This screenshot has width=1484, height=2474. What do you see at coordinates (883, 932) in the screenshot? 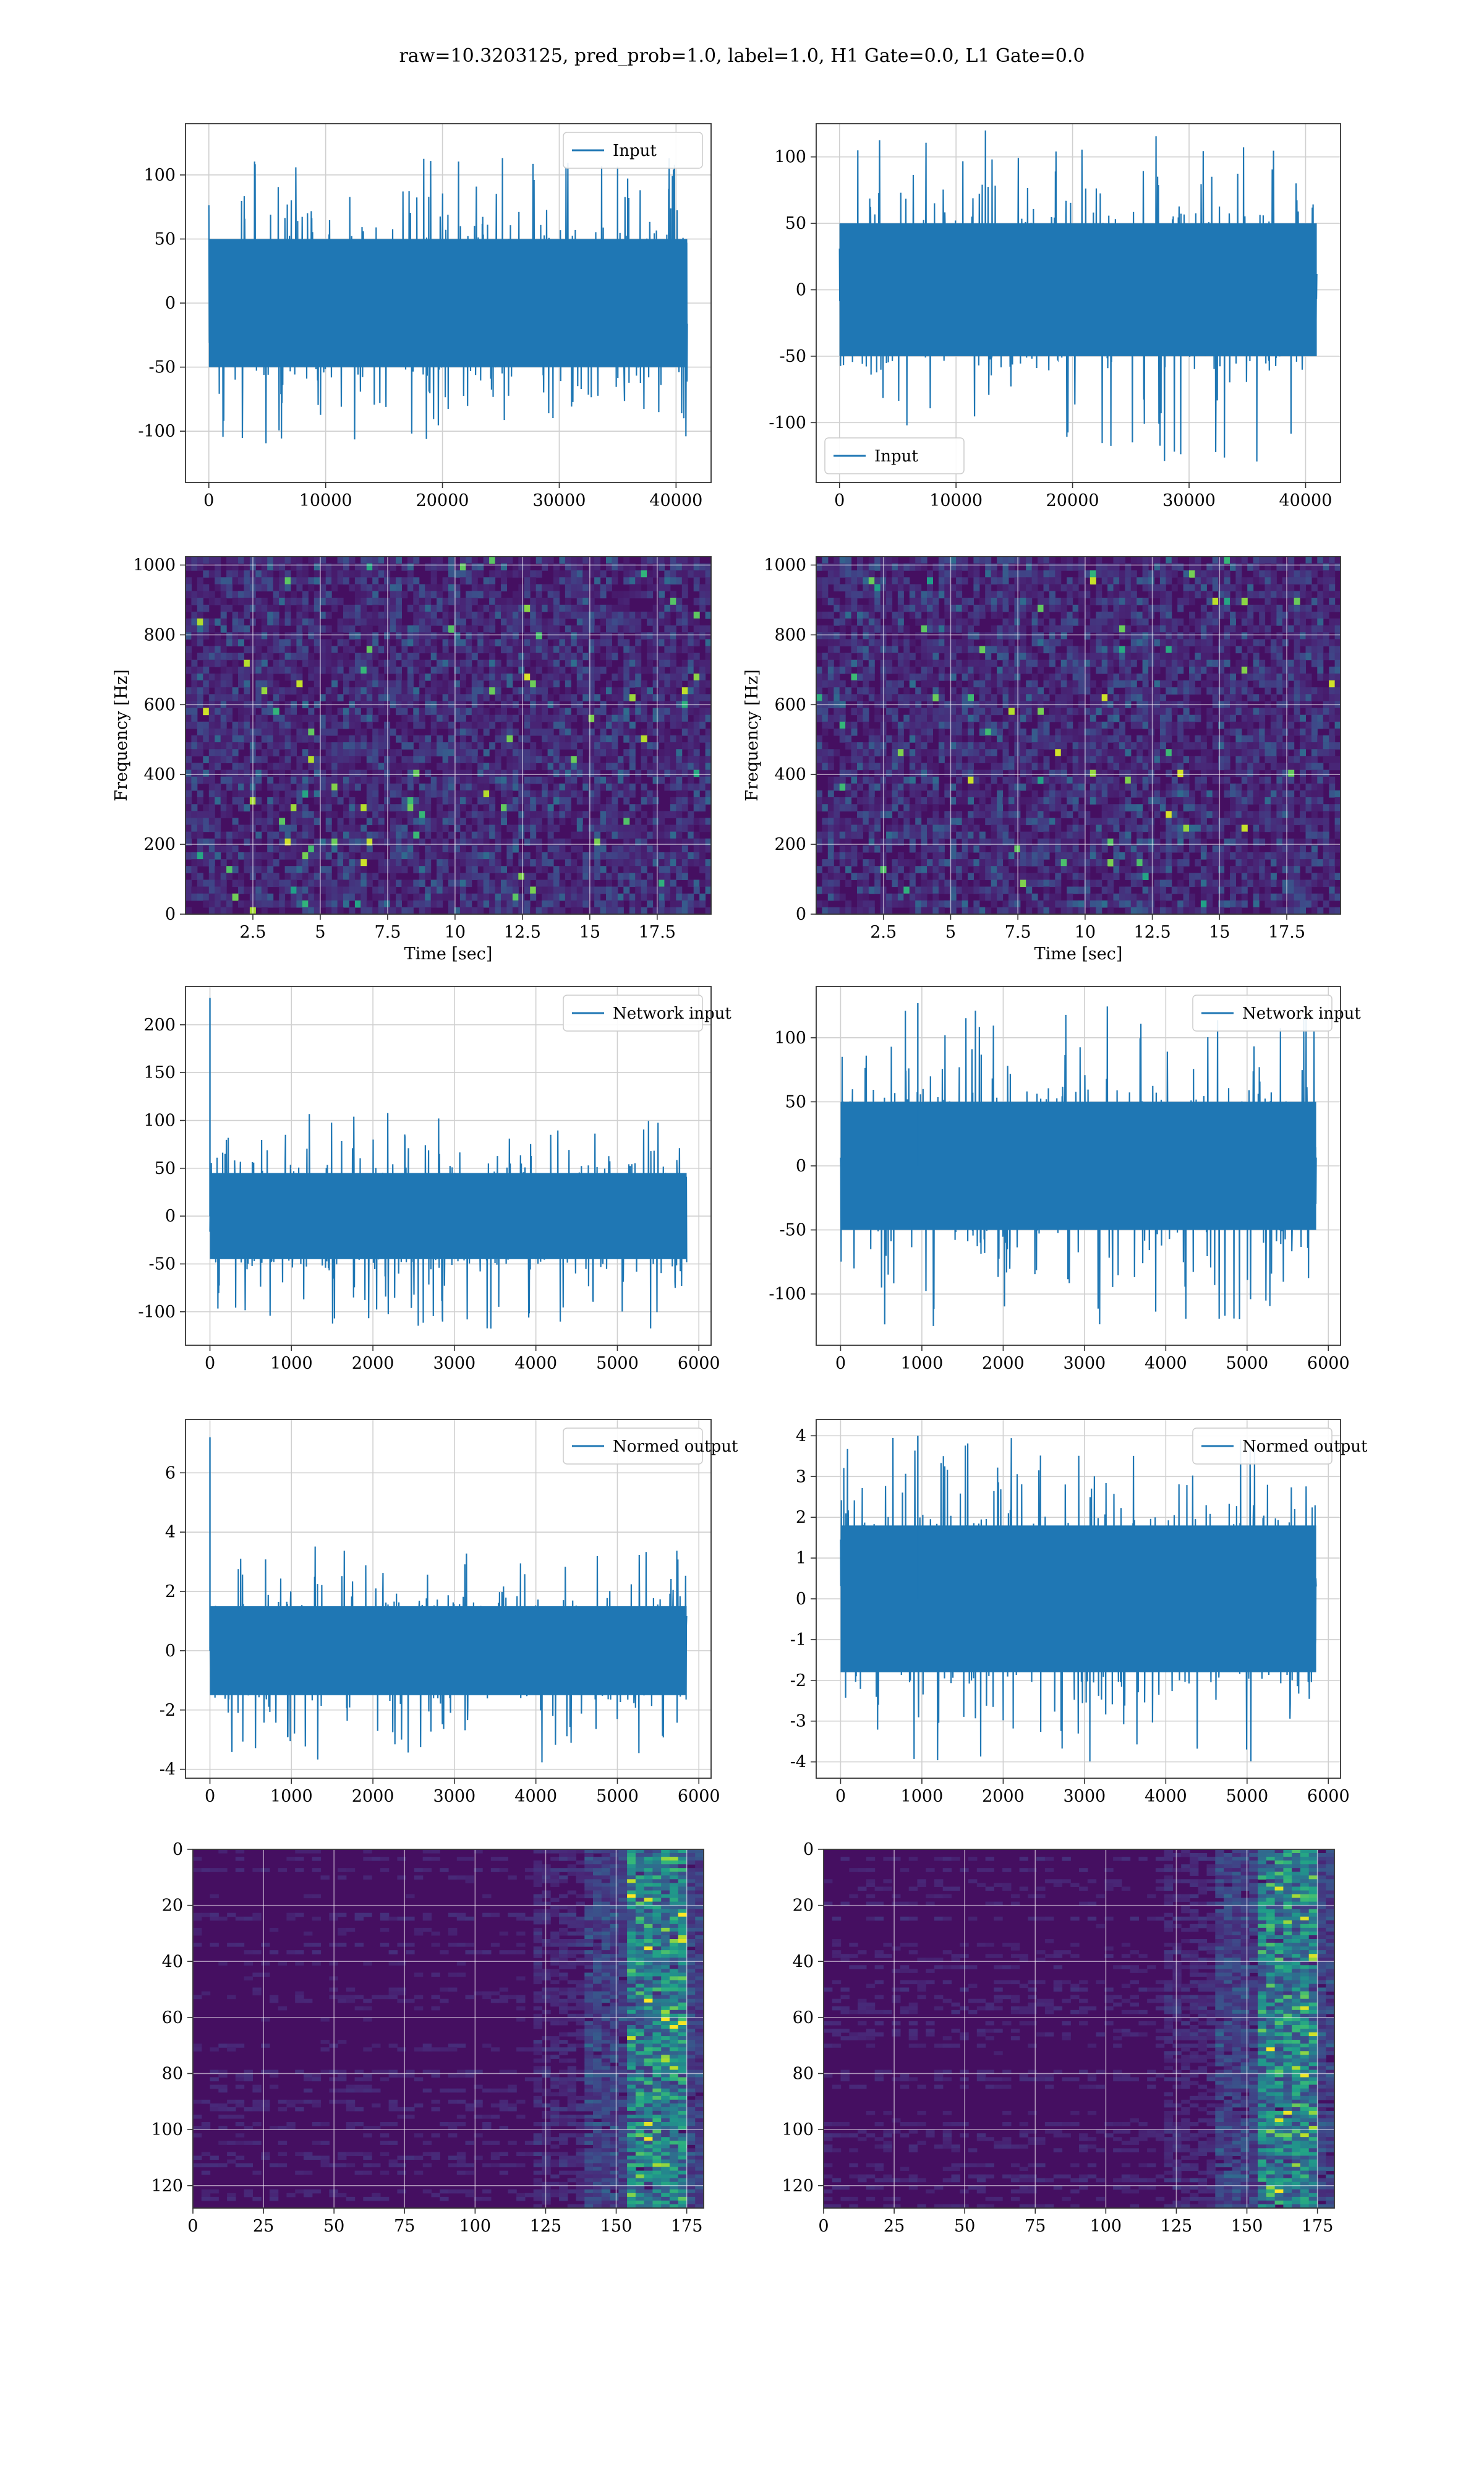
I see `tick-label-x: 2.5` at bounding box center [883, 932].